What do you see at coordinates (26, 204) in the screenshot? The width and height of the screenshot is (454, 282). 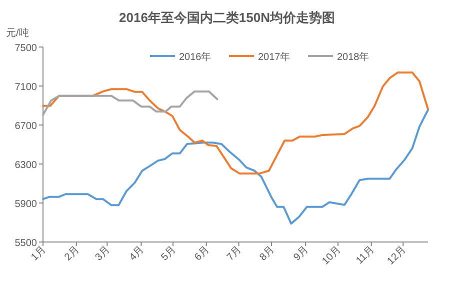 I see `y-tick-label: 5900` at bounding box center [26, 204].